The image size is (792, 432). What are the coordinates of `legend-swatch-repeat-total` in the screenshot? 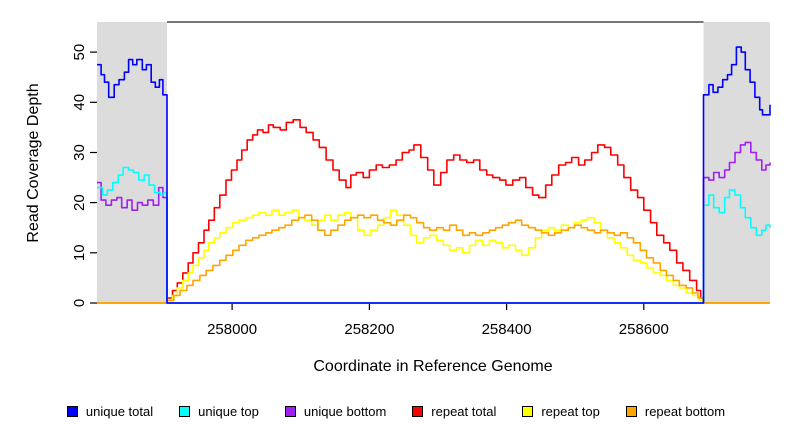 It's located at (418, 411).